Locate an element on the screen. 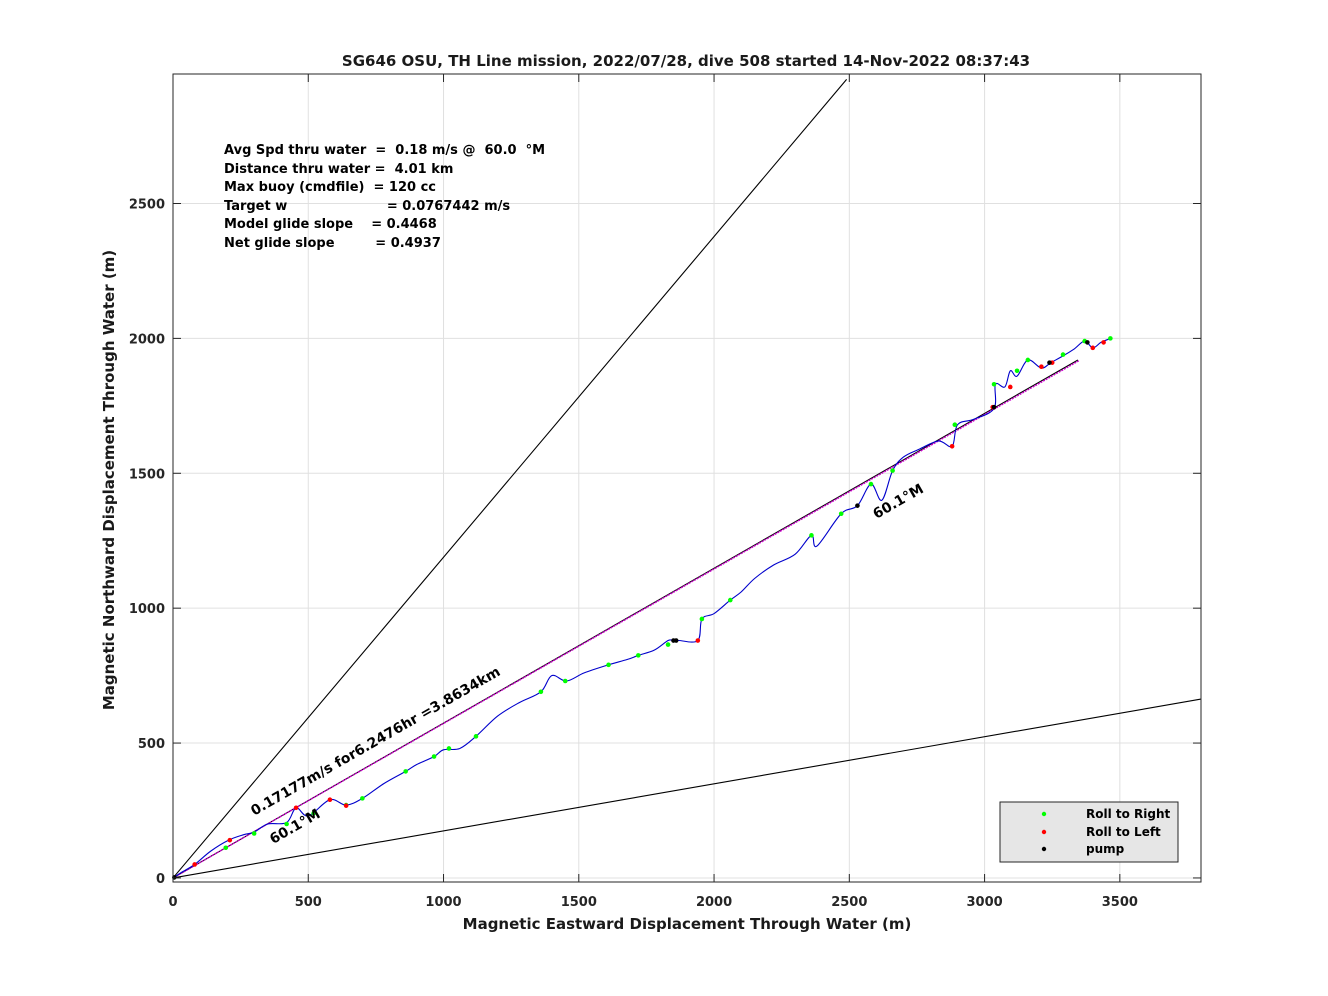  x-tick-label: 500 is located at coordinates (308, 902).